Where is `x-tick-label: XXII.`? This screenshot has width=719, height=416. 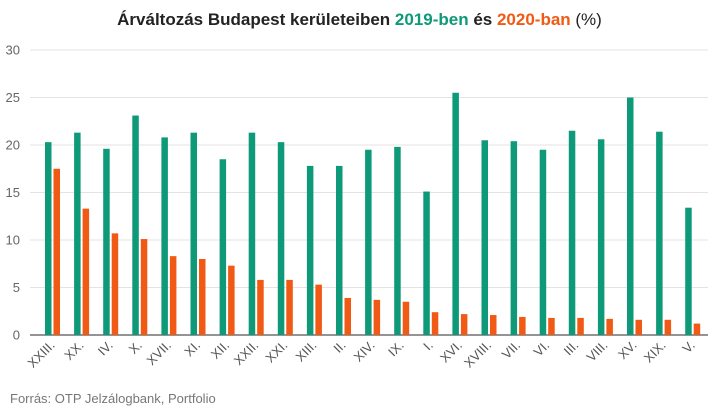
x-tick-label: XXII. is located at coordinates (246, 353).